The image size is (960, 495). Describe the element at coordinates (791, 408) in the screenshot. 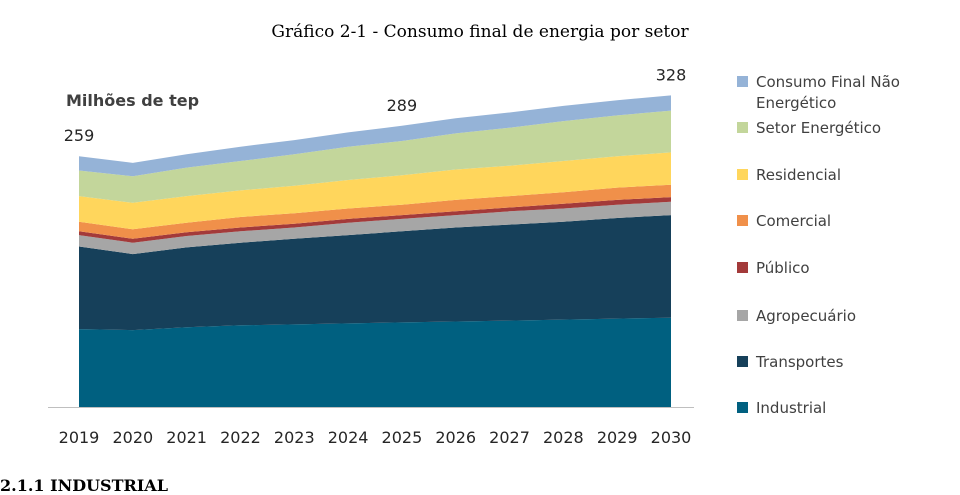

I see `legend-label: Industrial` at that location.